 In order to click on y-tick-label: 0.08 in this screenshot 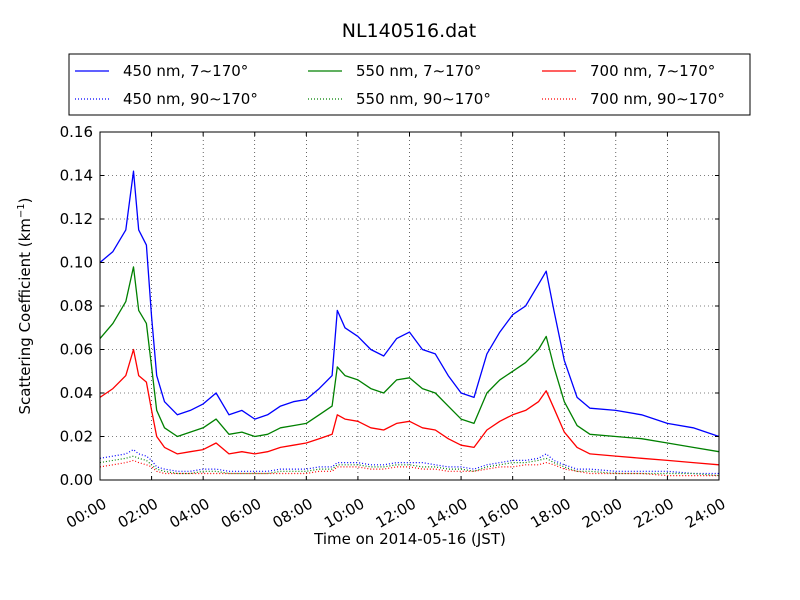, I will do `click(76, 306)`.